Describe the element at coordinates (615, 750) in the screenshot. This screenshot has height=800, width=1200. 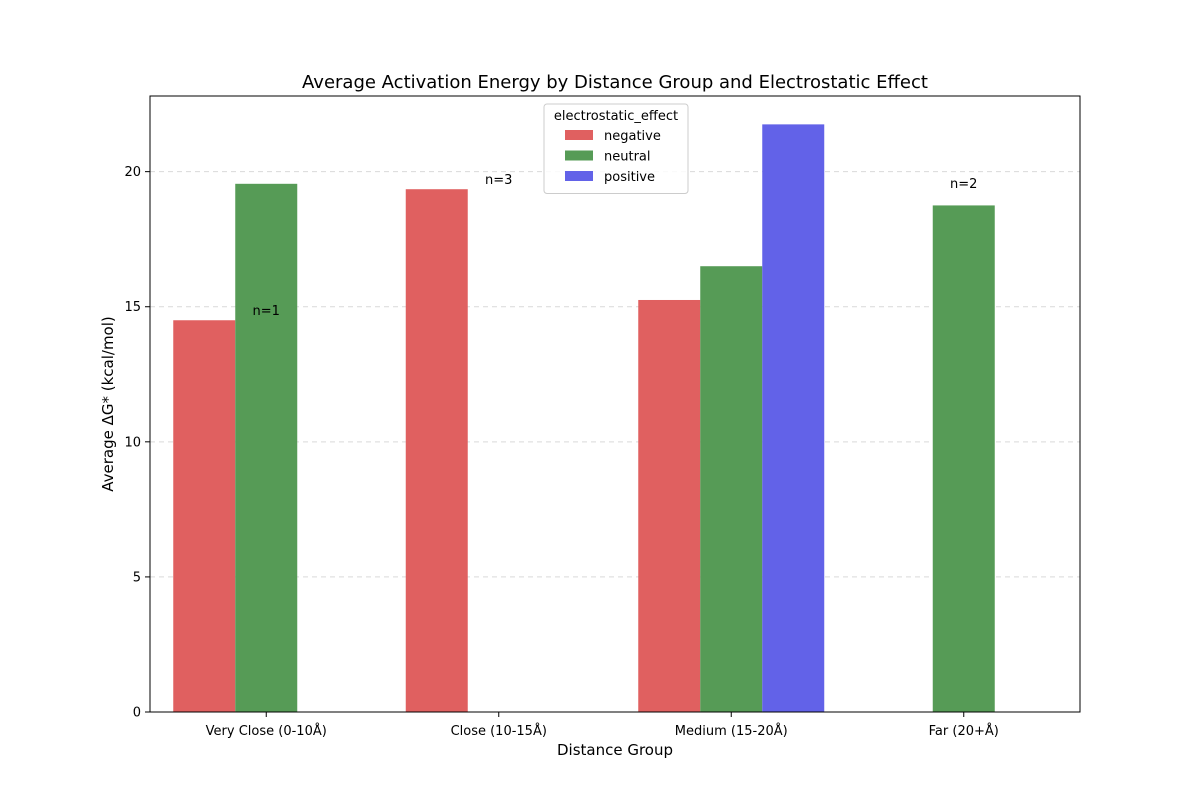
I see `x-axis-label: Distance Group` at that location.